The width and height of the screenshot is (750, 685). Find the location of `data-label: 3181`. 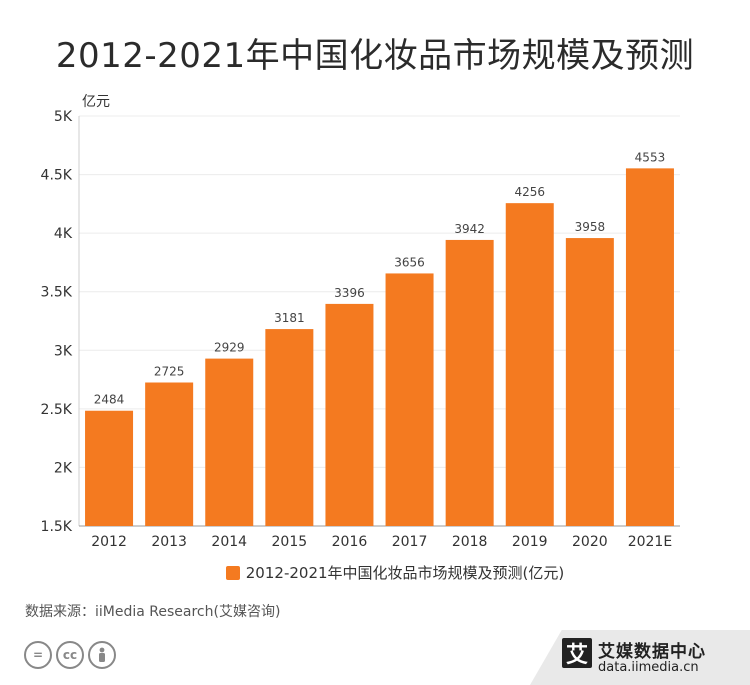

data-label: 3181 is located at coordinates (289, 318).